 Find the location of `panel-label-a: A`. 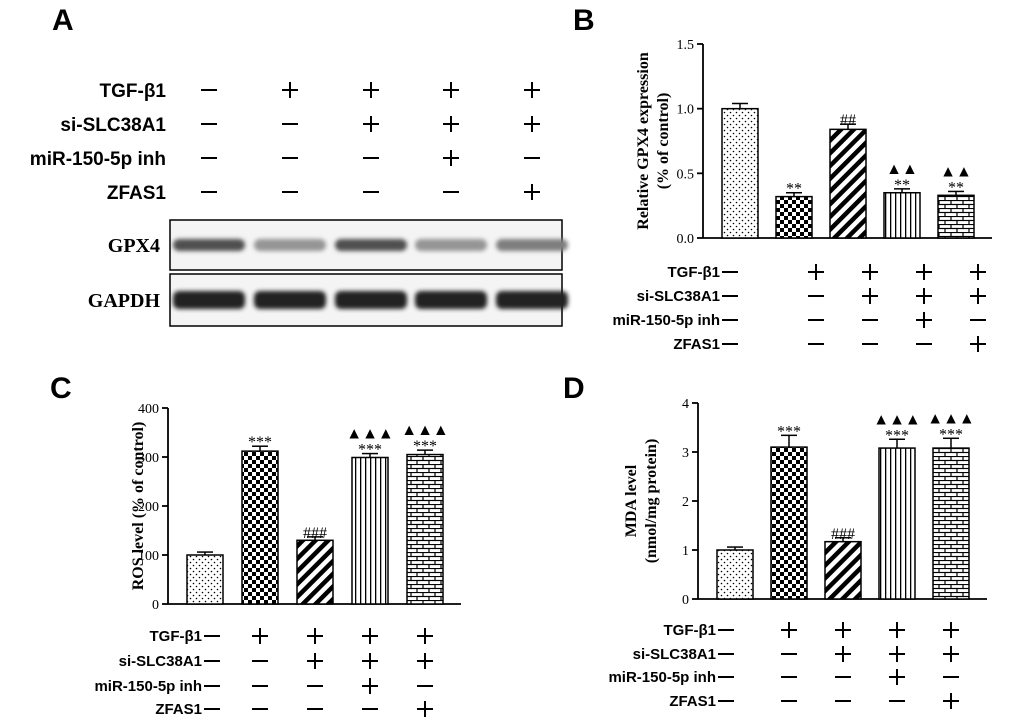

panel-label-a: A is located at coordinates (63, 20).